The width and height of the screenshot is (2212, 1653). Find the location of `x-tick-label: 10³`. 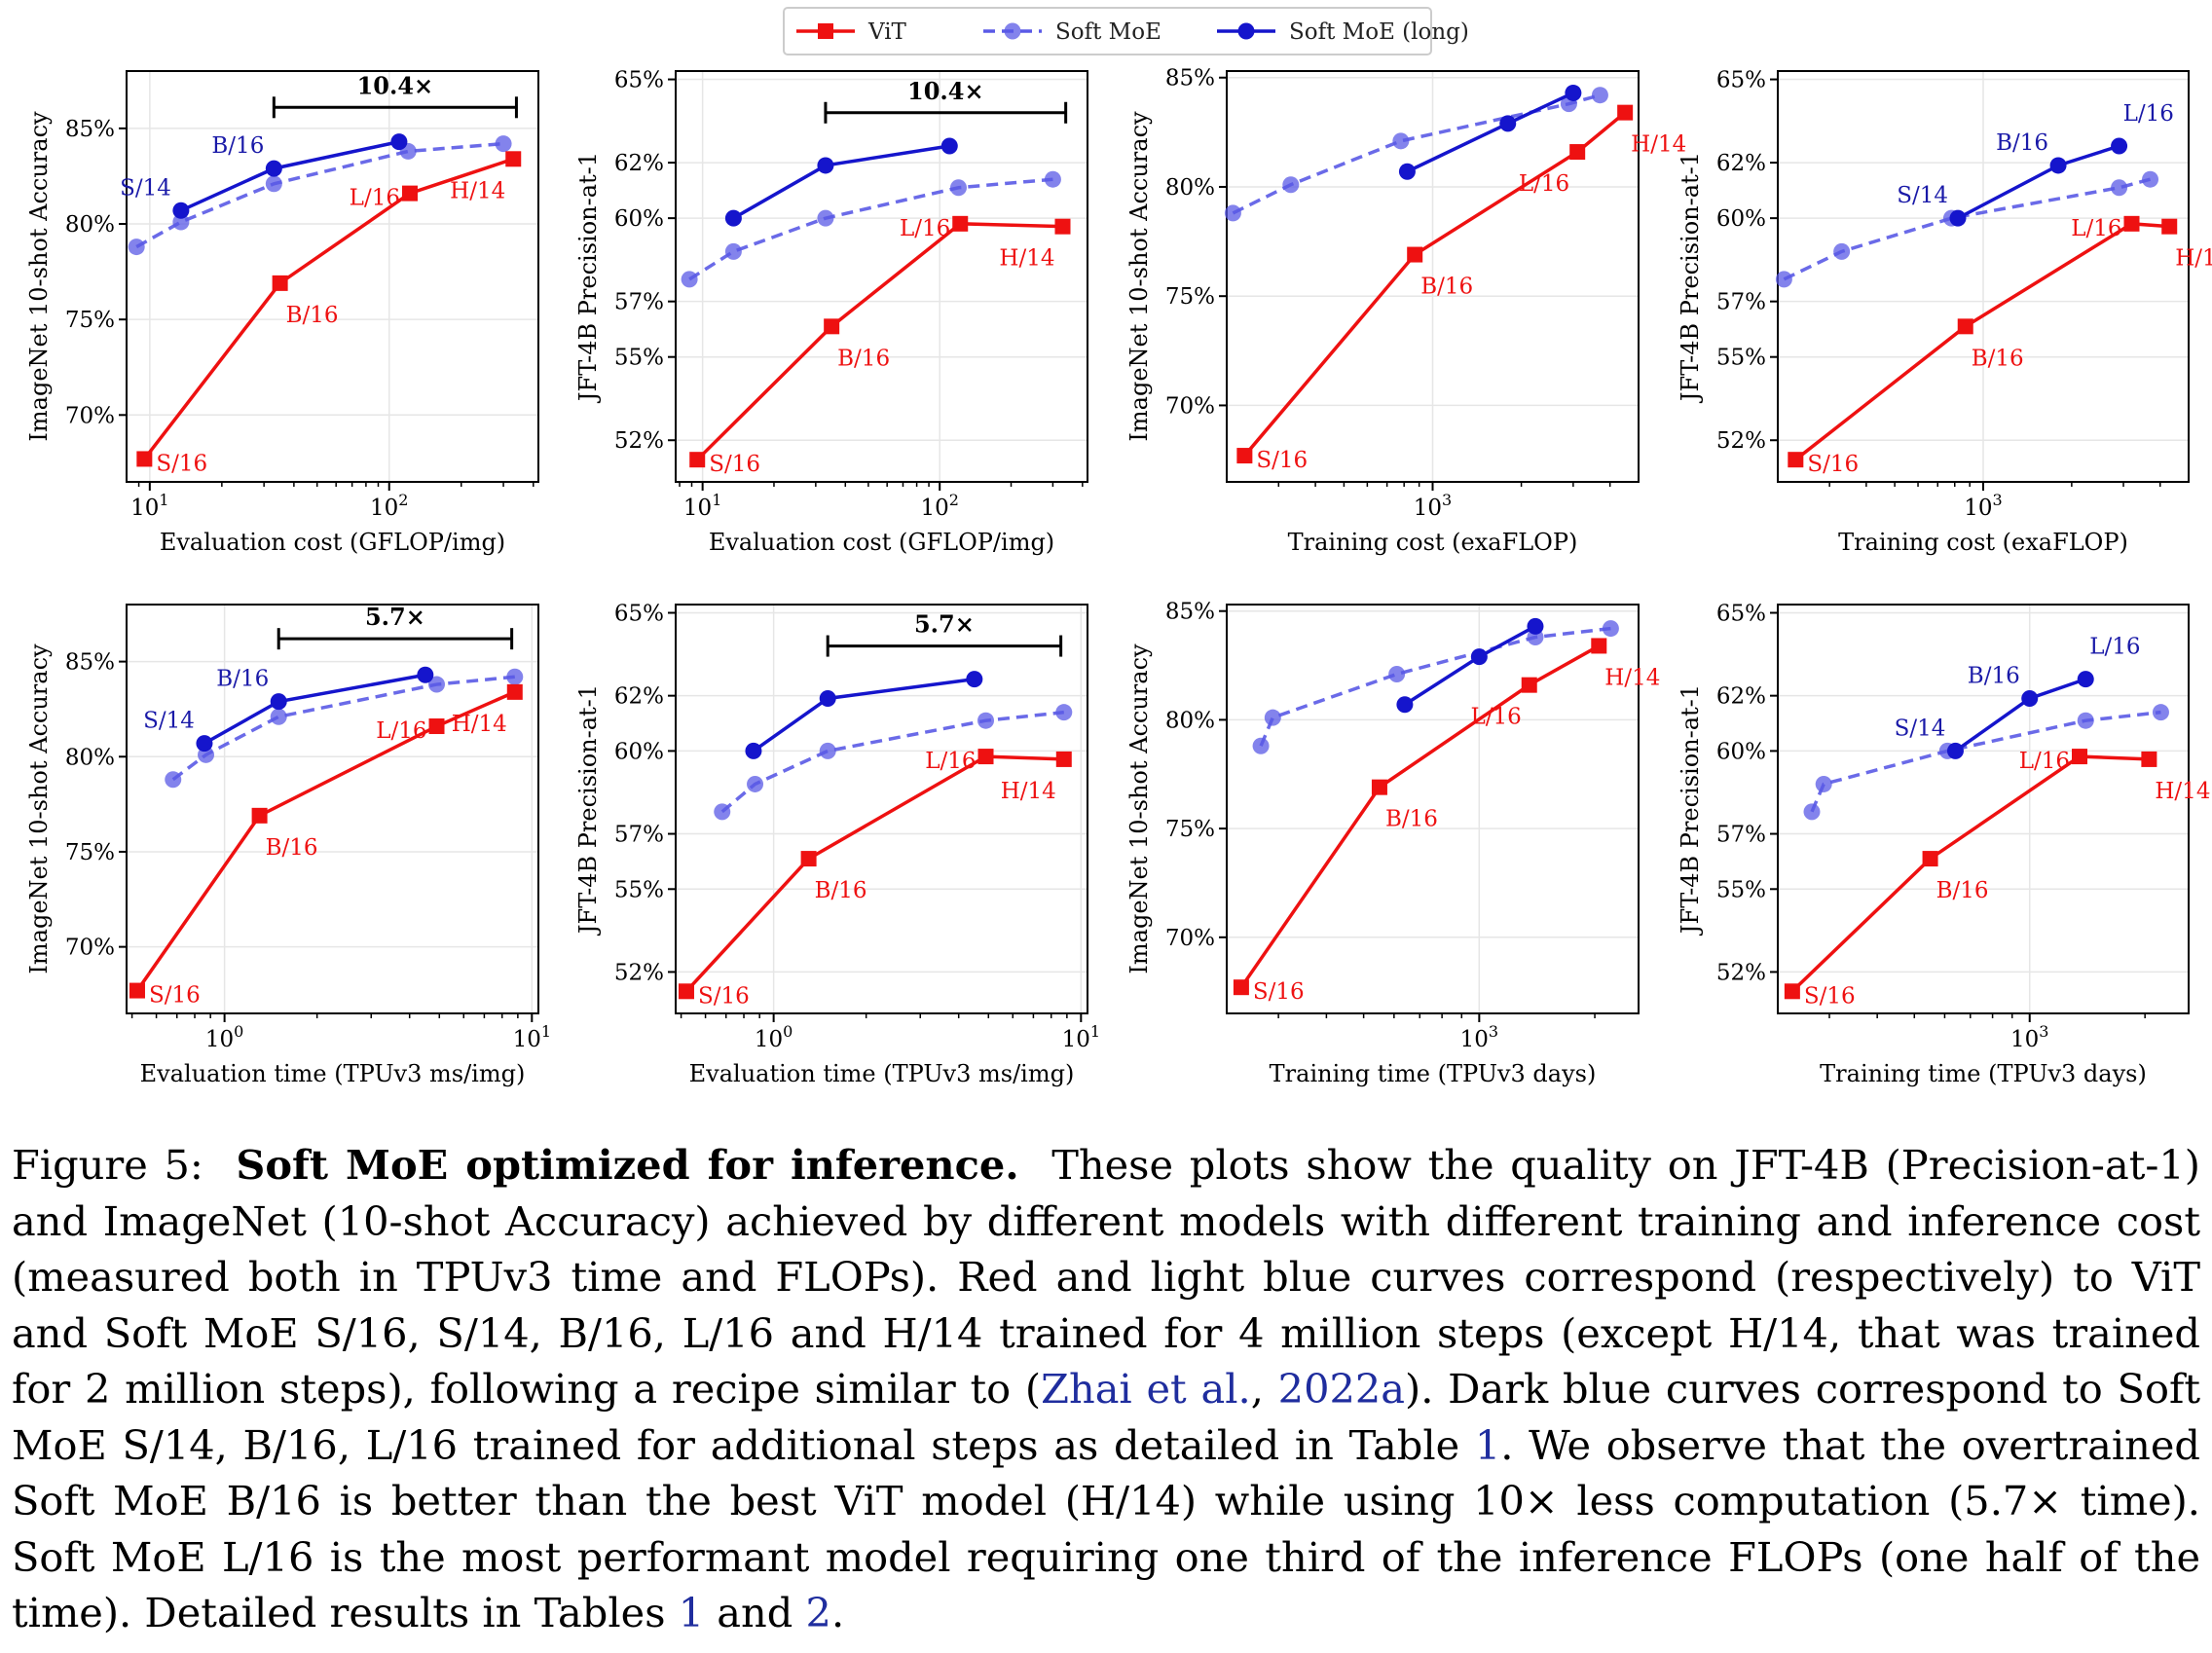

x-tick-label: 10³ is located at coordinates (2029, 1037).